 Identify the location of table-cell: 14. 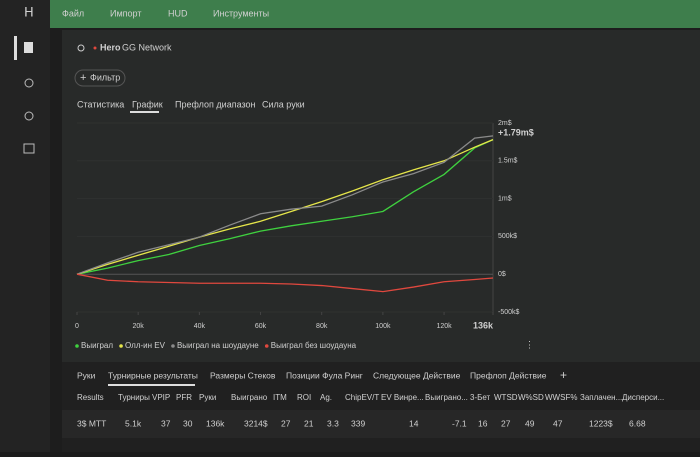
(414, 423).